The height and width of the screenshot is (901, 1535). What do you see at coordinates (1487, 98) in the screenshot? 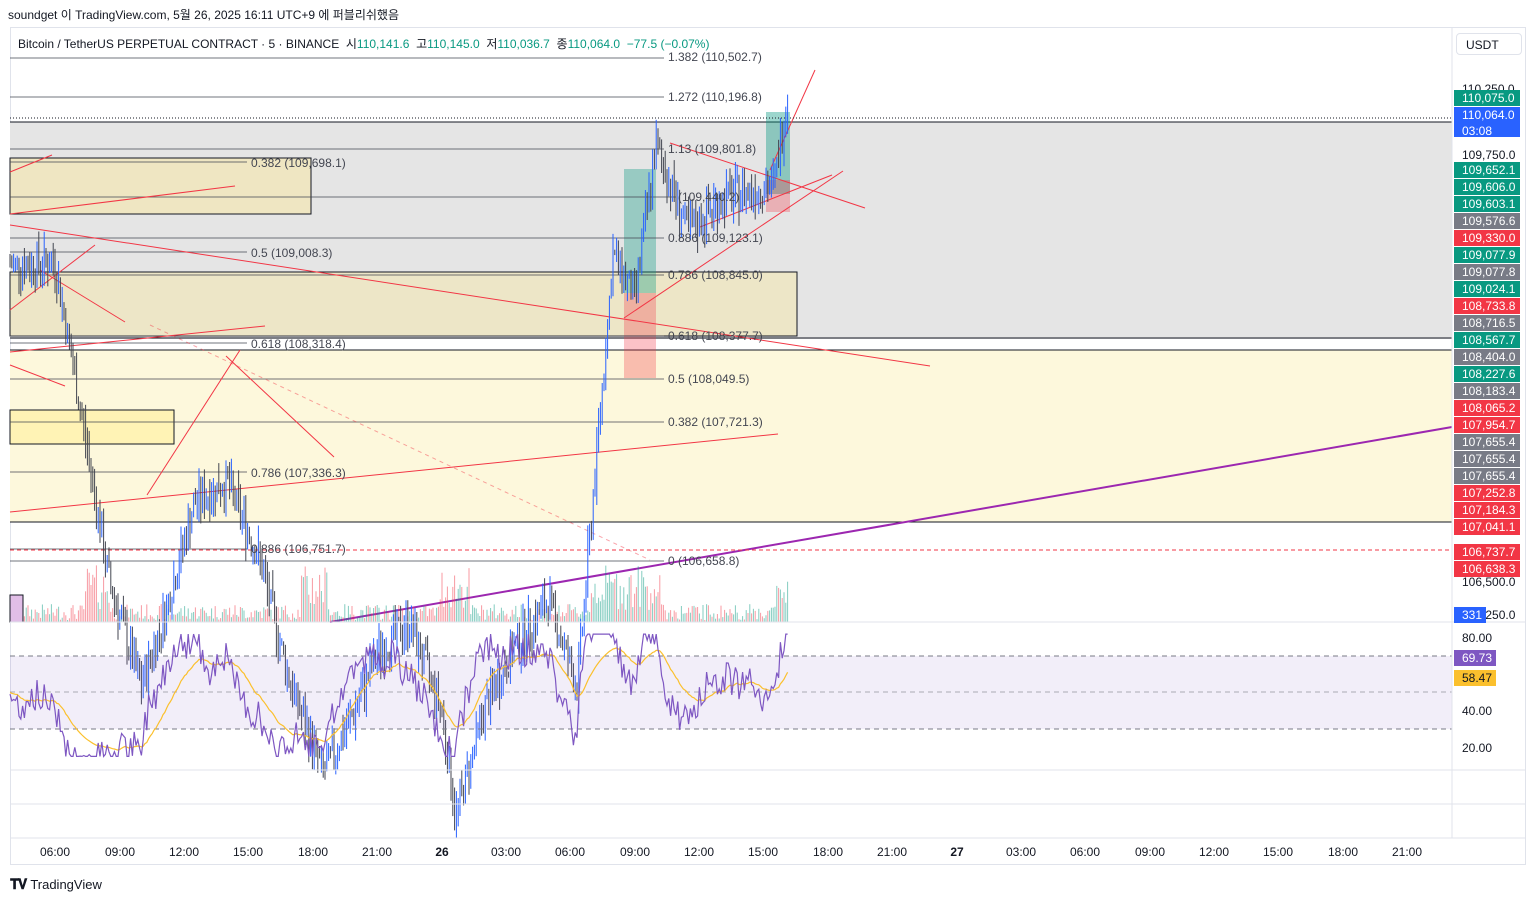
I see `price-label: 110,075.0` at bounding box center [1487, 98].